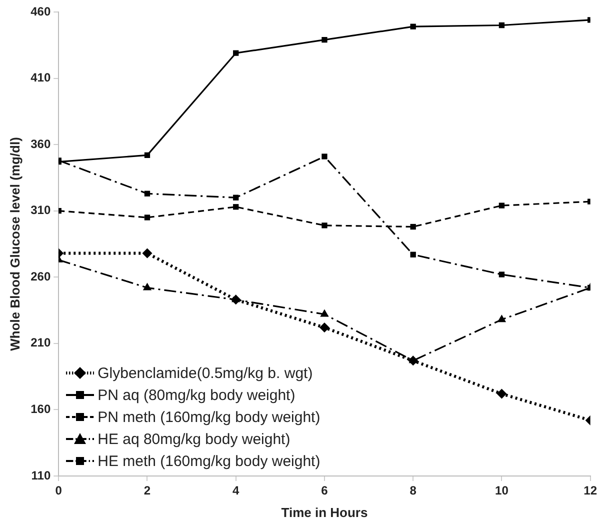 The height and width of the screenshot is (529, 600). What do you see at coordinates (40, 276) in the screenshot?
I see `y-tick-label: 260` at bounding box center [40, 276].